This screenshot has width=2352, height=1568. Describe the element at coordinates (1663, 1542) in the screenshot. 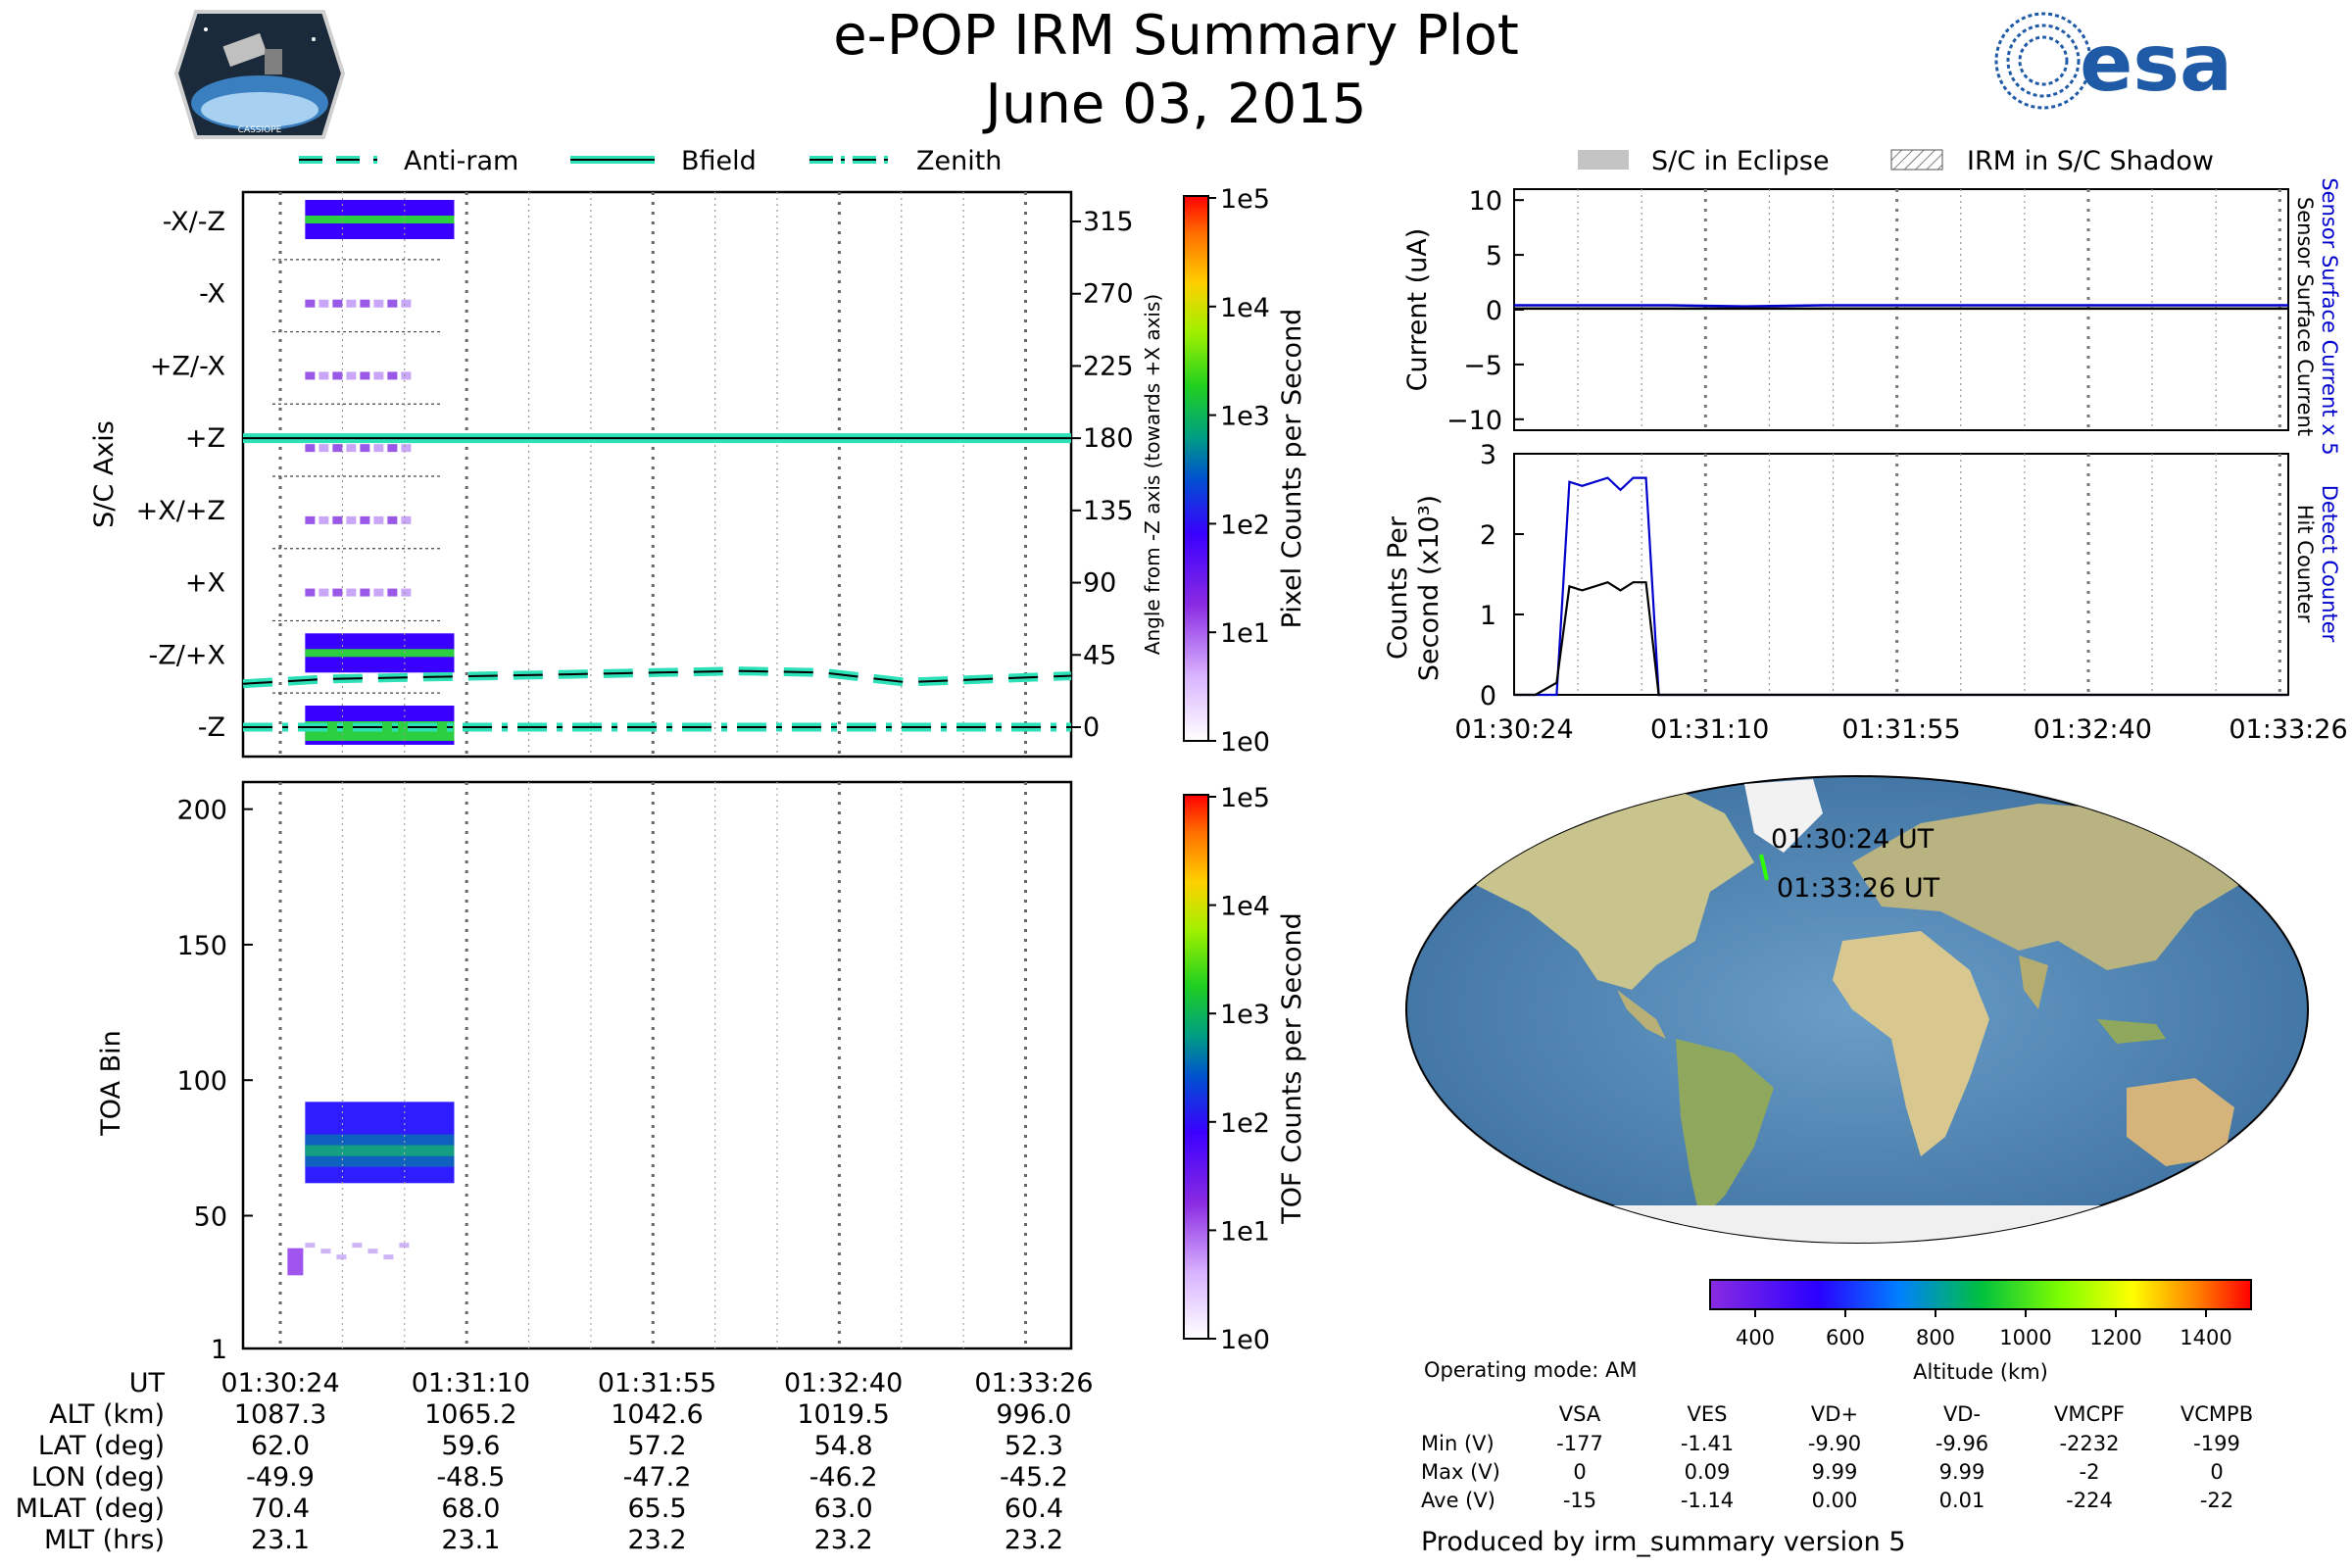

I see `produced-by: Produced by irm_summary version 5` at that location.